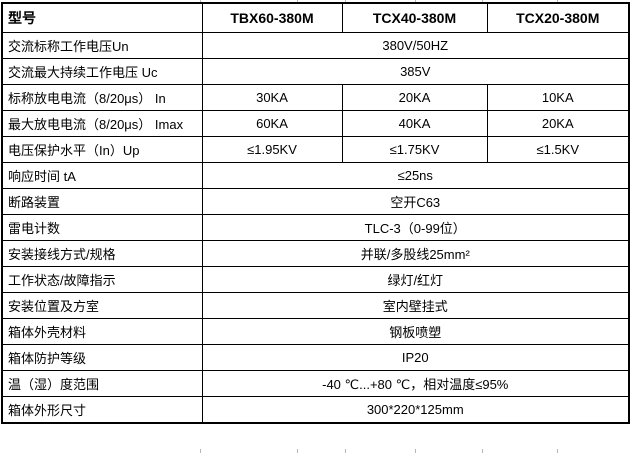 The image size is (632, 454). What do you see at coordinates (414, 149) in the screenshot?
I see `row-value: ≤1.75KV` at bounding box center [414, 149].